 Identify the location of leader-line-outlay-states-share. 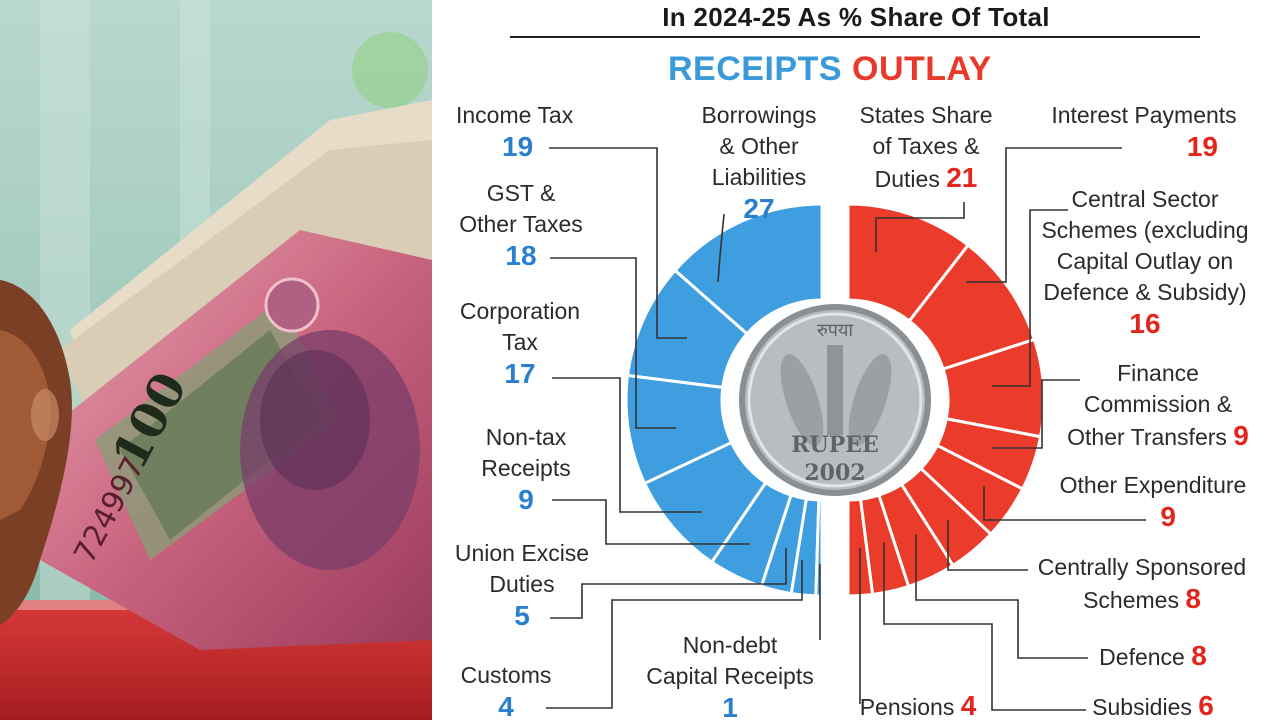
(920, 227).